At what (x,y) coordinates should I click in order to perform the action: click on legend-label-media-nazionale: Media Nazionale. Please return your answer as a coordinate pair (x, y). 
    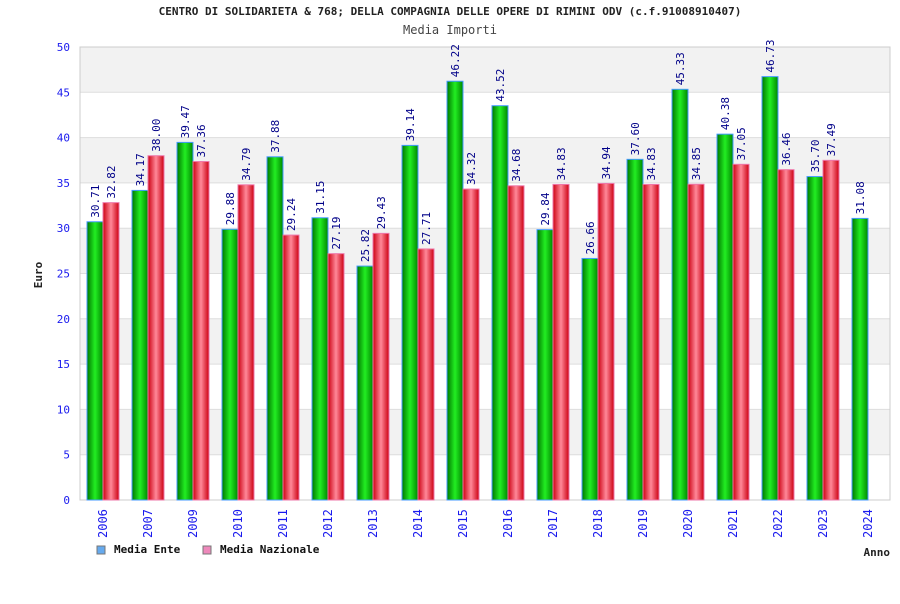
    Looking at the image, I should click on (270, 549).